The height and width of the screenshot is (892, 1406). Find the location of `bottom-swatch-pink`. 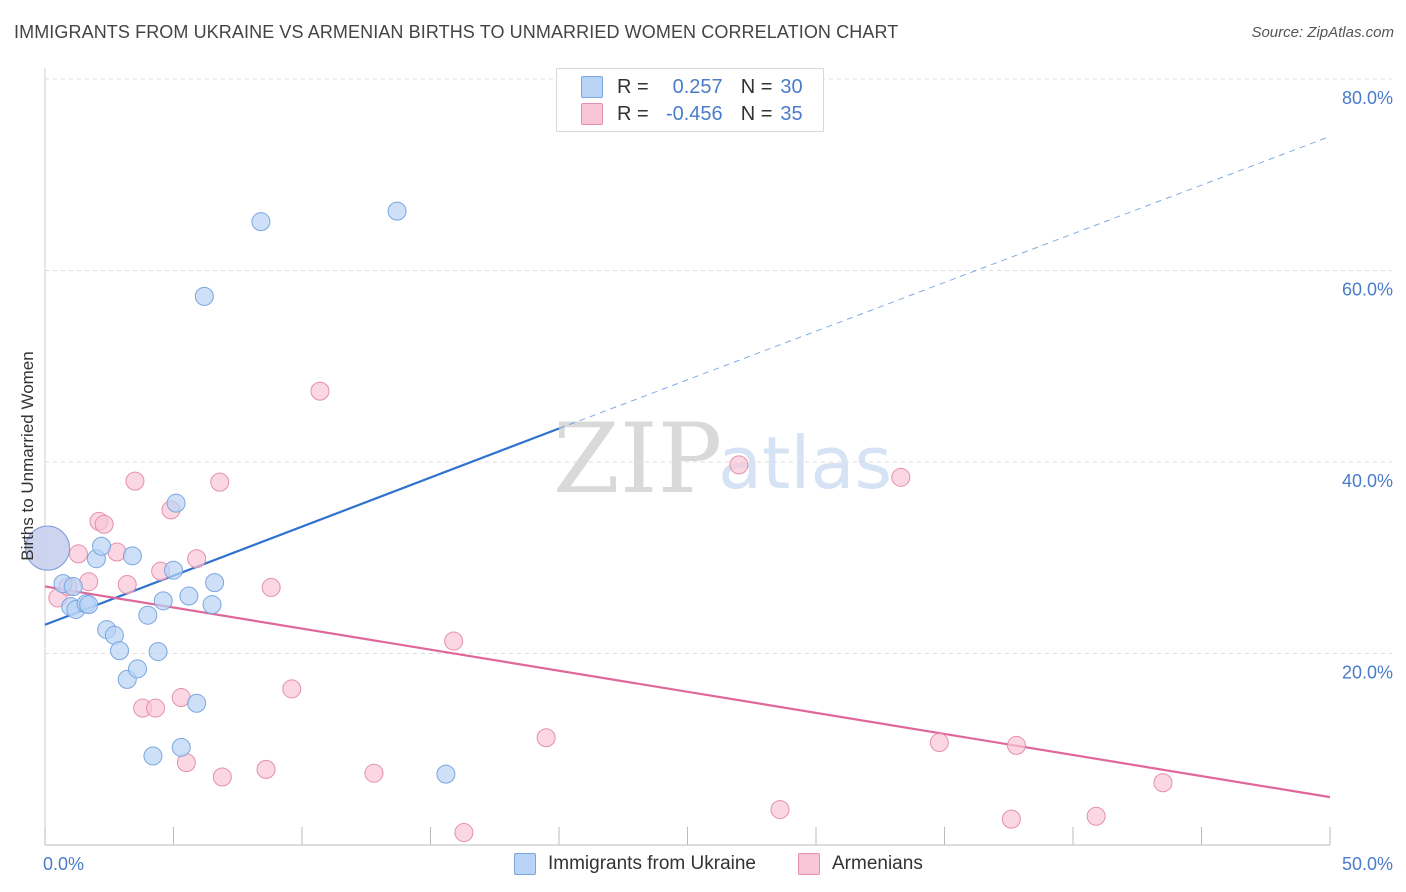

bottom-swatch-pink is located at coordinates (809, 864).